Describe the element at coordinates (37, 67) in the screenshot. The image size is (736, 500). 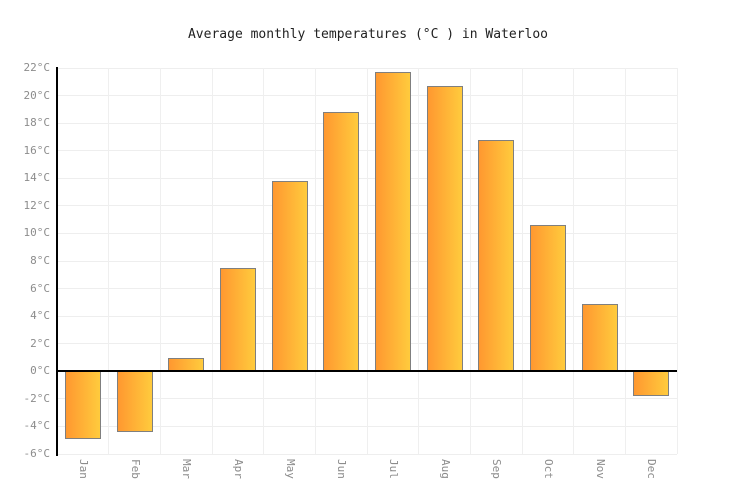
I see `y-axis-tick-label: 22°C` at that location.